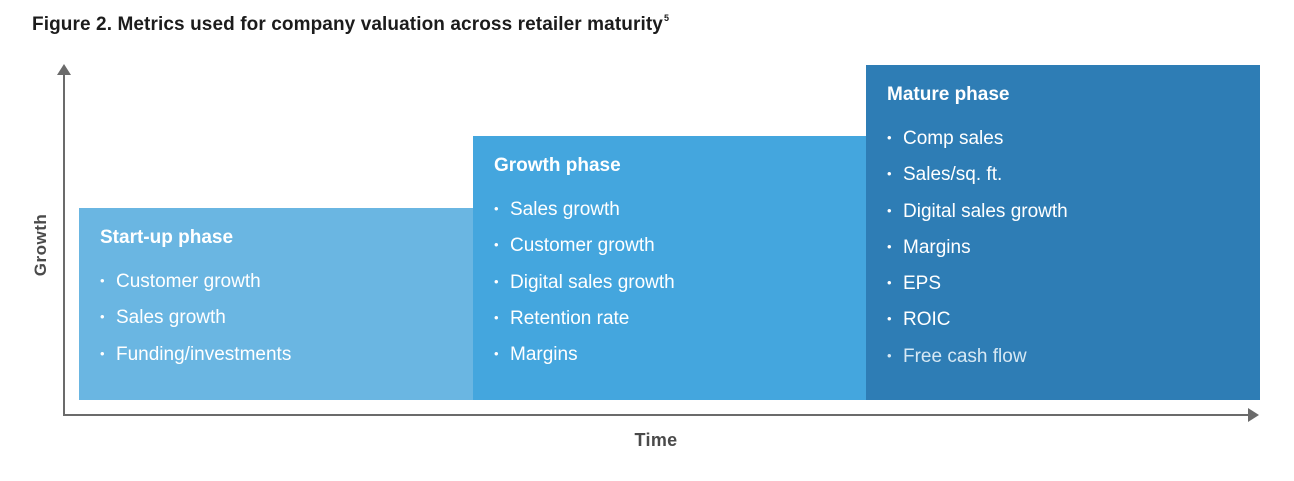 The height and width of the screenshot is (481, 1294). What do you see at coordinates (204, 354) in the screenshot?
I see `metric-label: Funding/investments` at bounding box center [204, 354].